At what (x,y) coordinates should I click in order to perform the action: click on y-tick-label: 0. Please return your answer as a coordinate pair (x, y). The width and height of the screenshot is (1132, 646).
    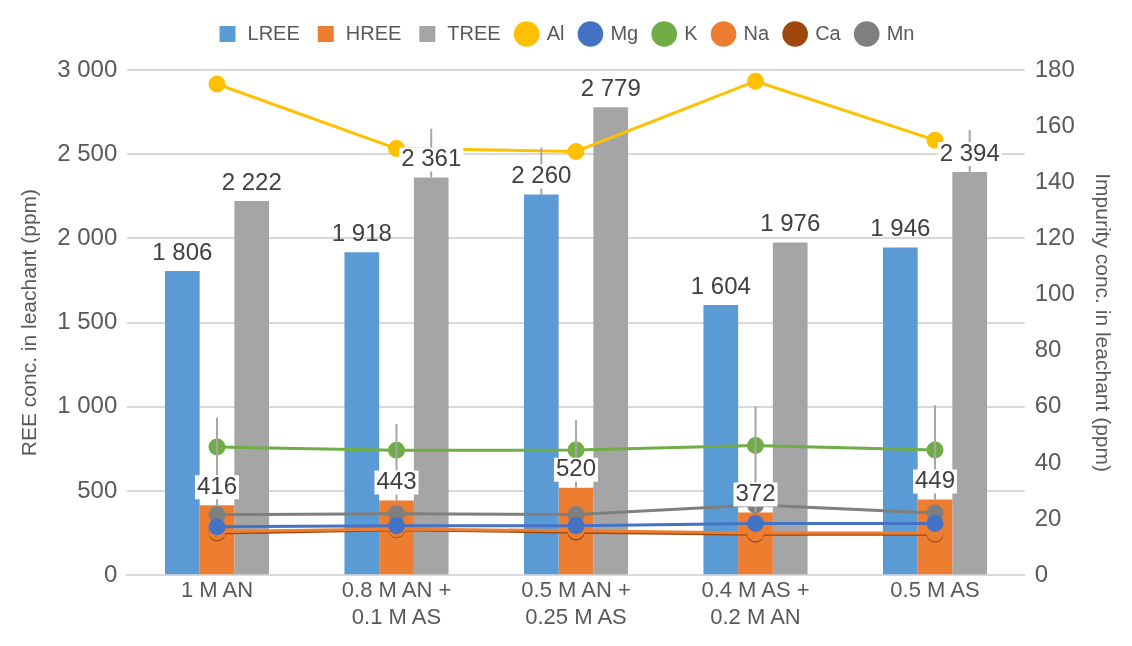
    Looking at the image, I should click on (110, 573).